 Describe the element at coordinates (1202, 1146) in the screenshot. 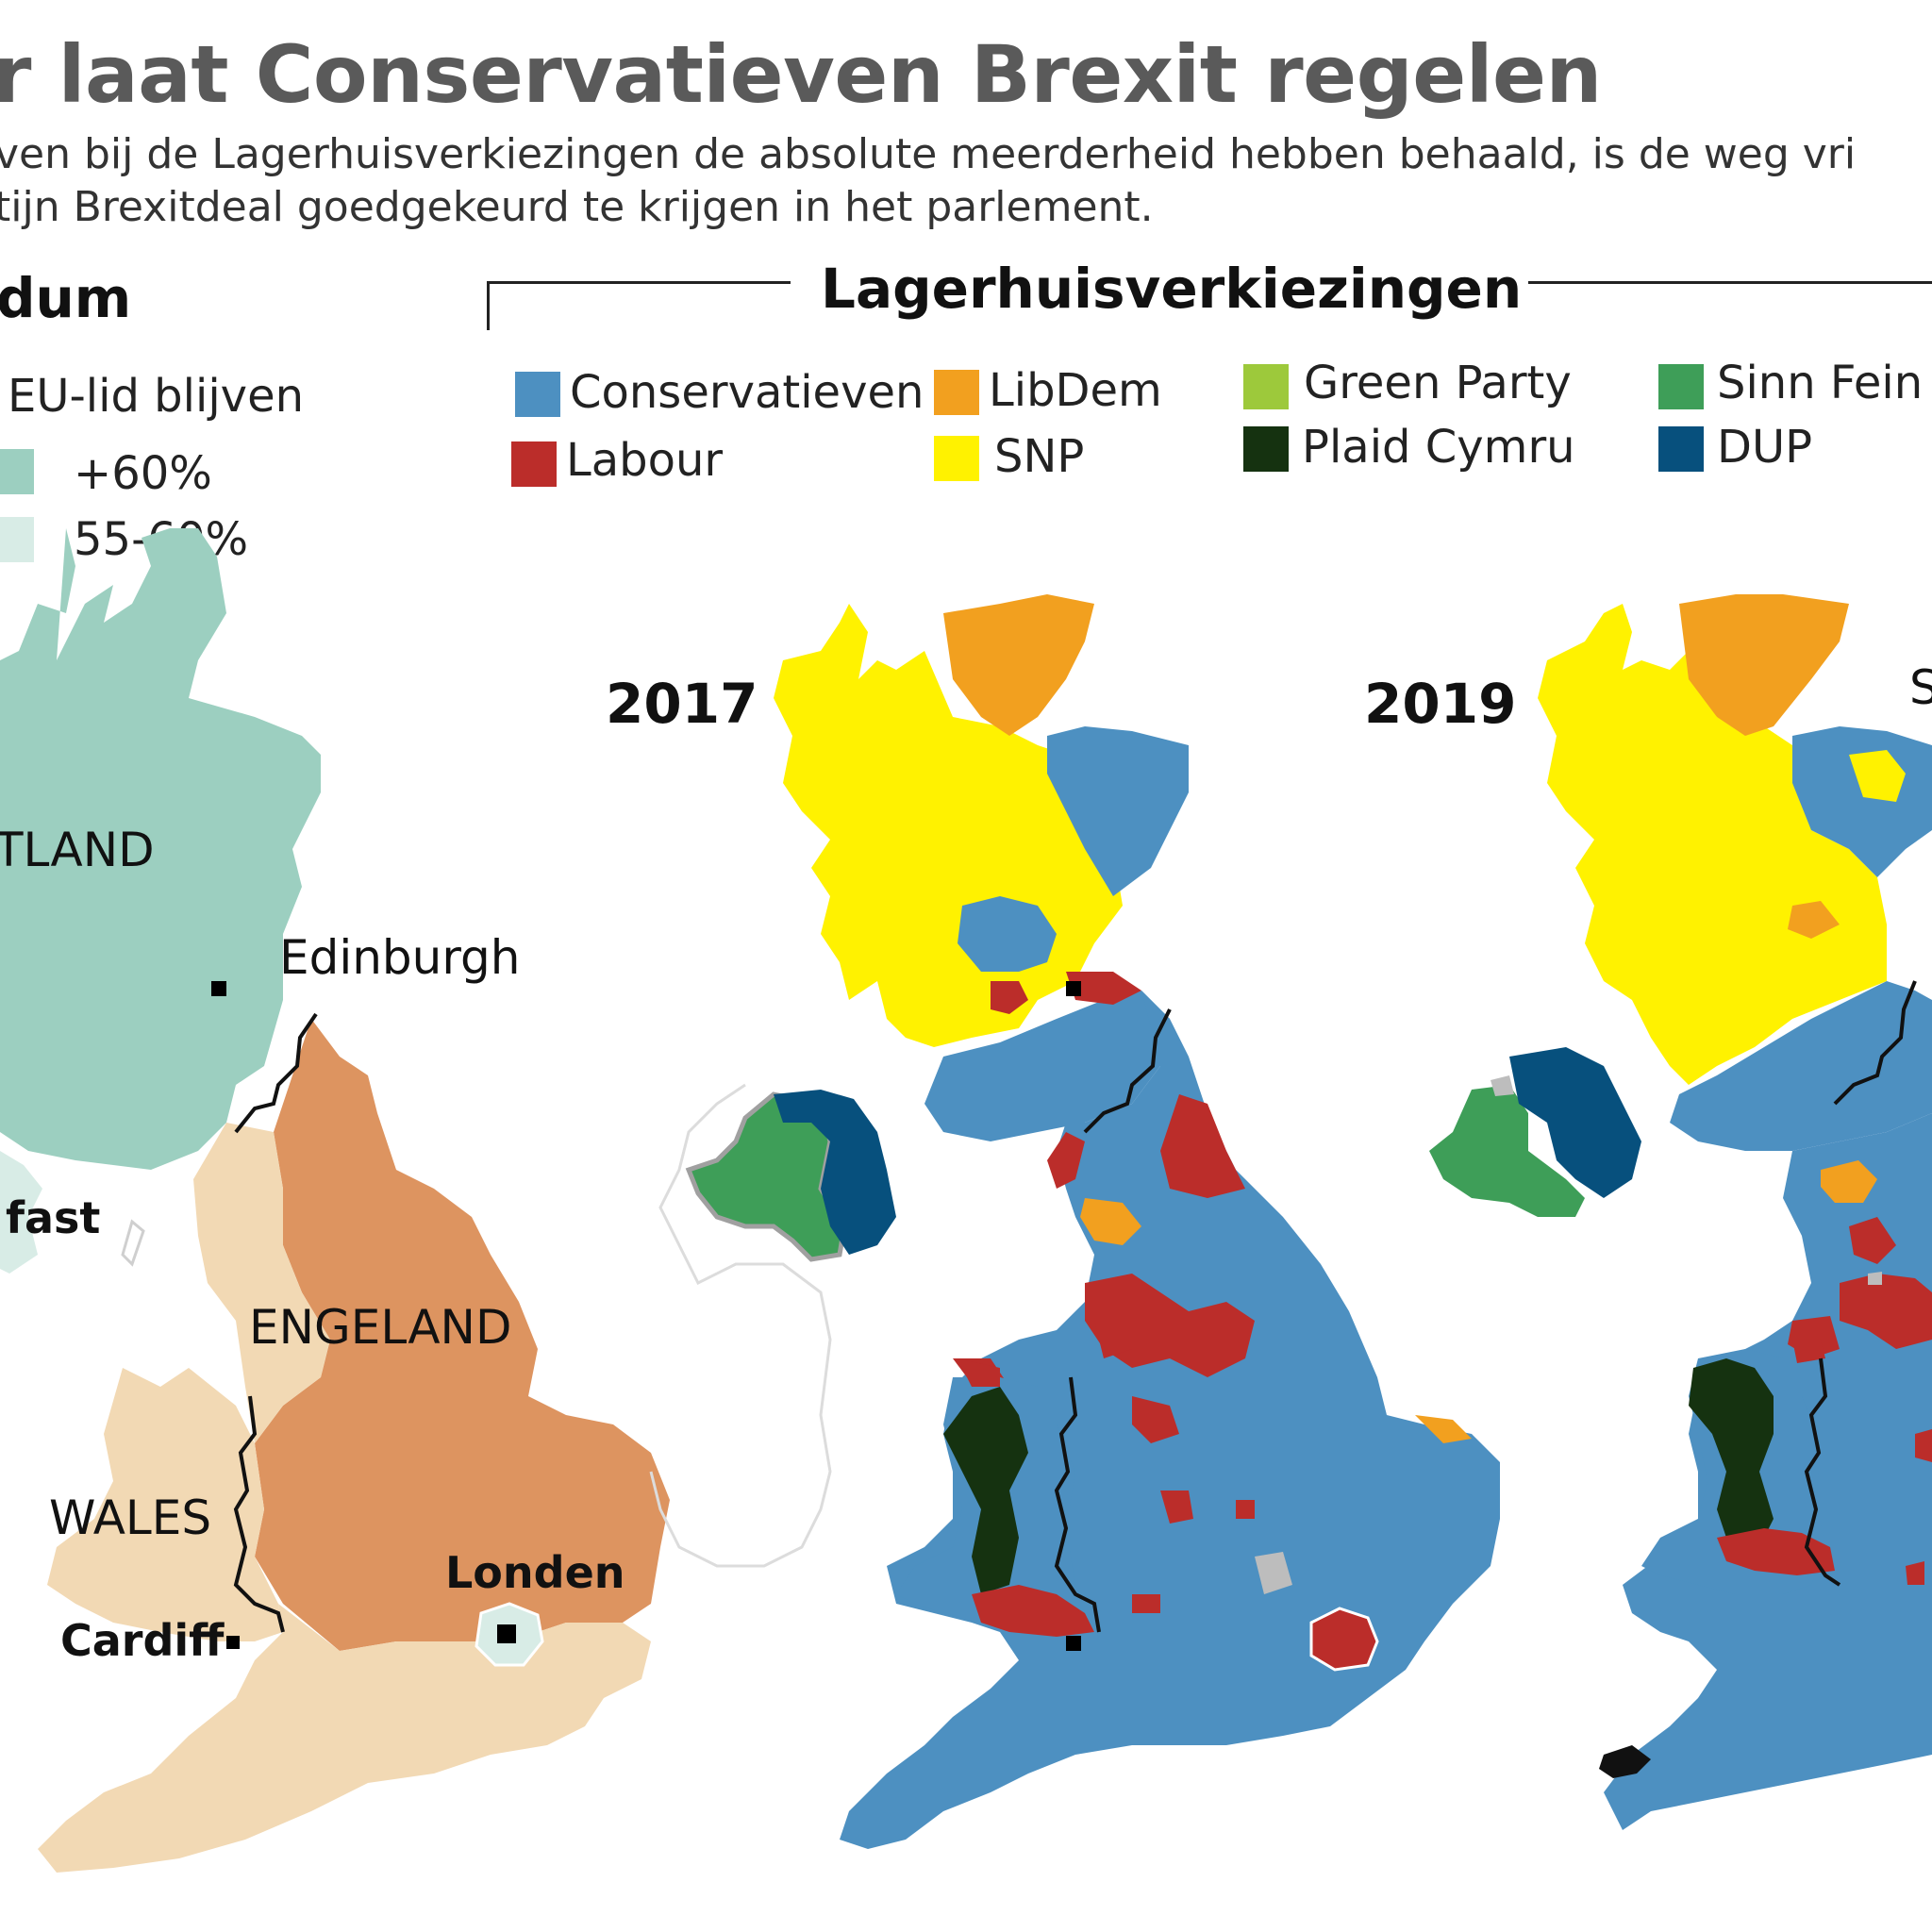

I see `map-2017-england-labour-northeast` at that location.